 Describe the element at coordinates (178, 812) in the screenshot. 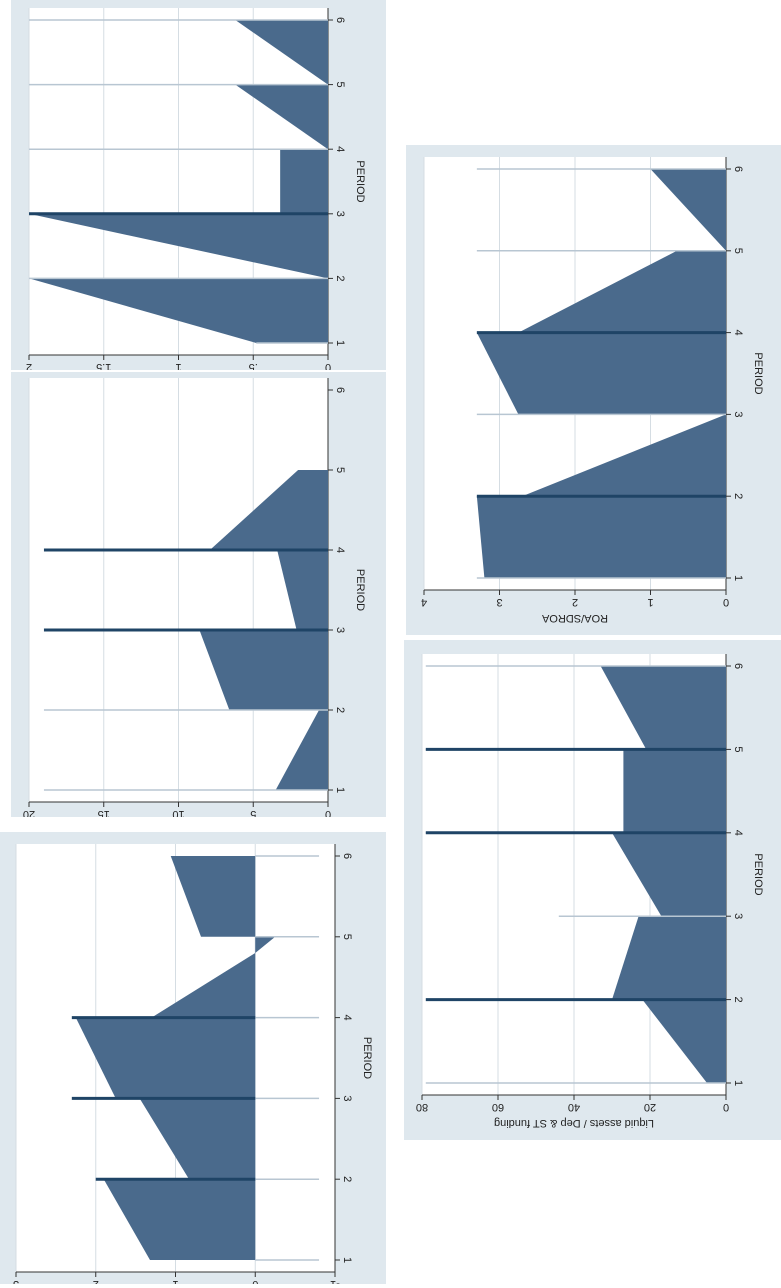

I see `y-tick-label: 10` at that location.